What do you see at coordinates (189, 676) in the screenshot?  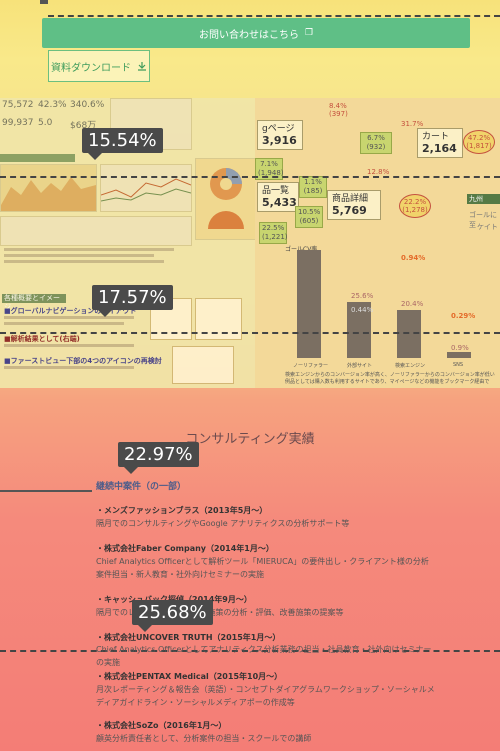 I see `case-title: ・株式会社PENTAX Medical（2015年10月～）` at bounding box center [189, 676].